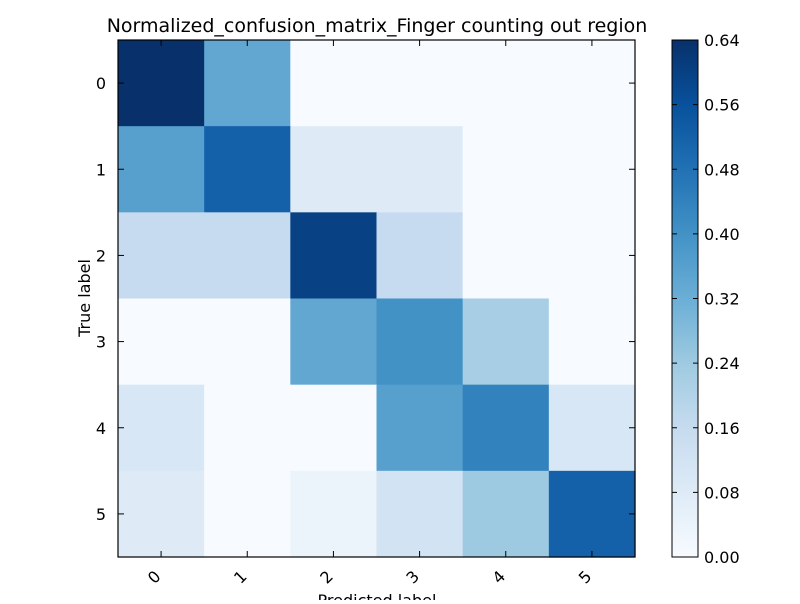 This screenshot has width=800, height=604. I want to click on y-tick-label: 1, so click(101, 169).